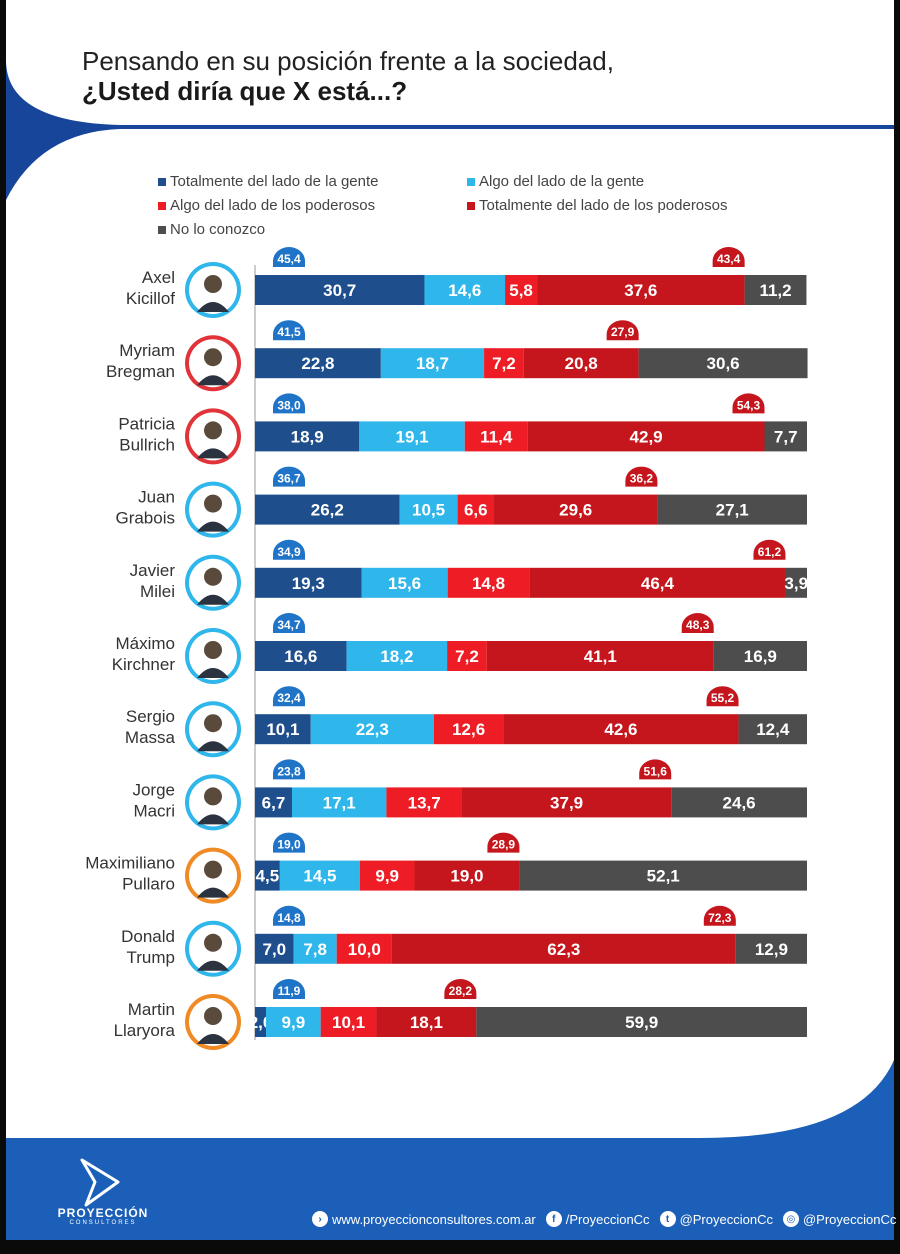 Image resolution: width=900 pixels, height=1254 pixels. What do you see at coordinates (434, 1219) in the screenshot?
I see `website-text: www.proyeccionconsultores.com.ar` at bounding box center [434, 1219].